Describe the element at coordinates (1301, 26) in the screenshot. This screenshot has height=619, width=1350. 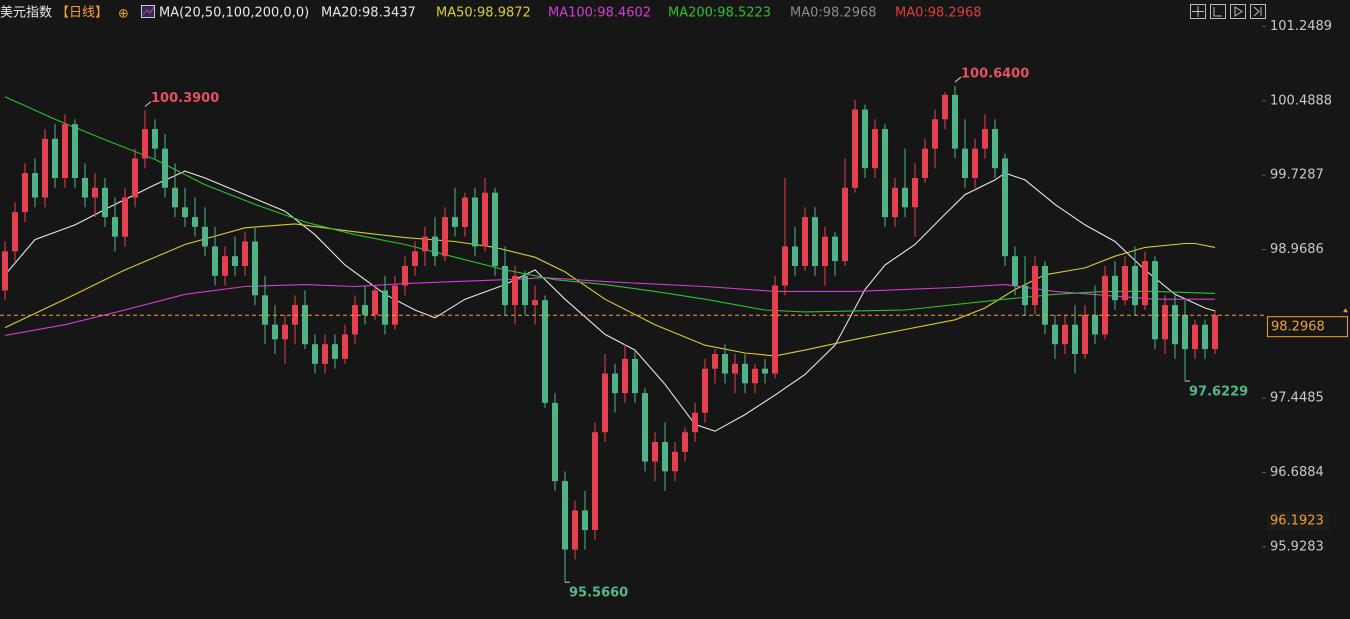
I see `y-tick-label: 101.2489` at that location.